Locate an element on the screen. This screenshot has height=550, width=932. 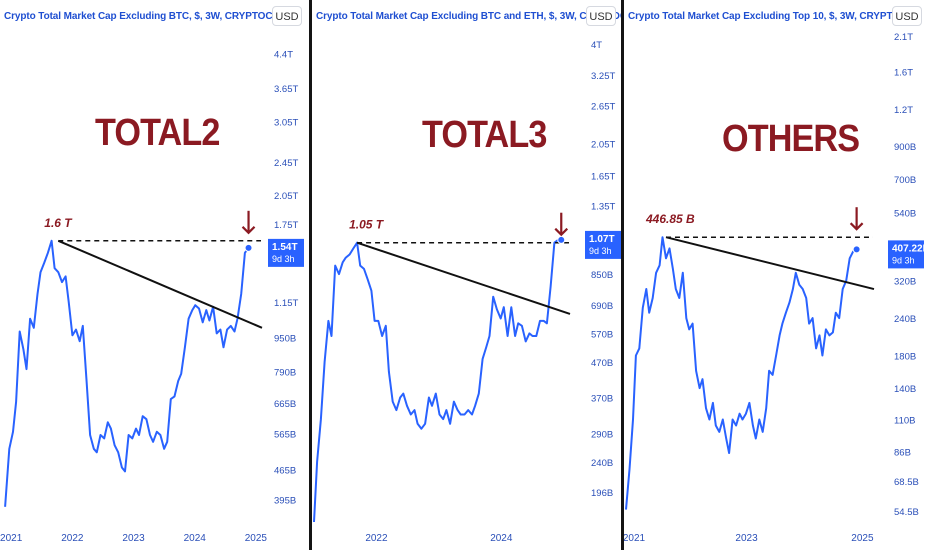
y-axis-tick-label: 1.35T is located at coordinates (603, 206).